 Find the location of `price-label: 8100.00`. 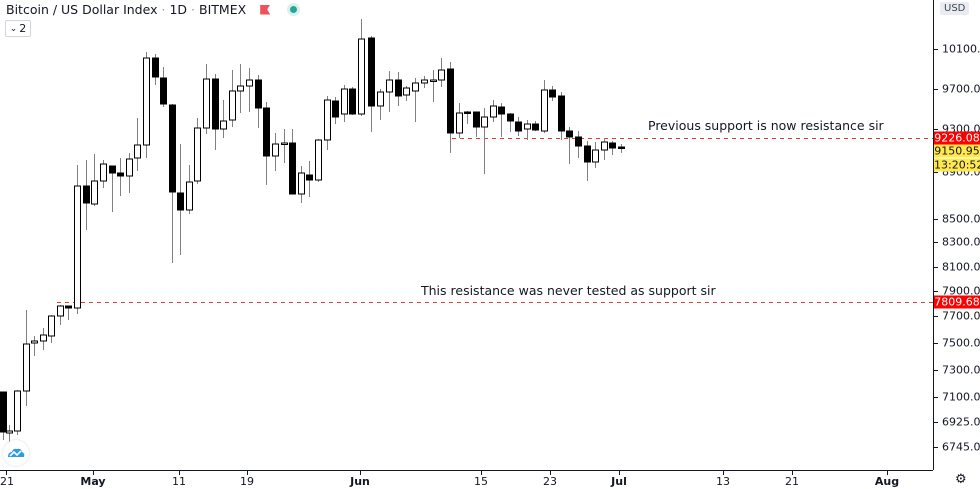

price-label: 8100.00 is located at coordinates (961, 267).